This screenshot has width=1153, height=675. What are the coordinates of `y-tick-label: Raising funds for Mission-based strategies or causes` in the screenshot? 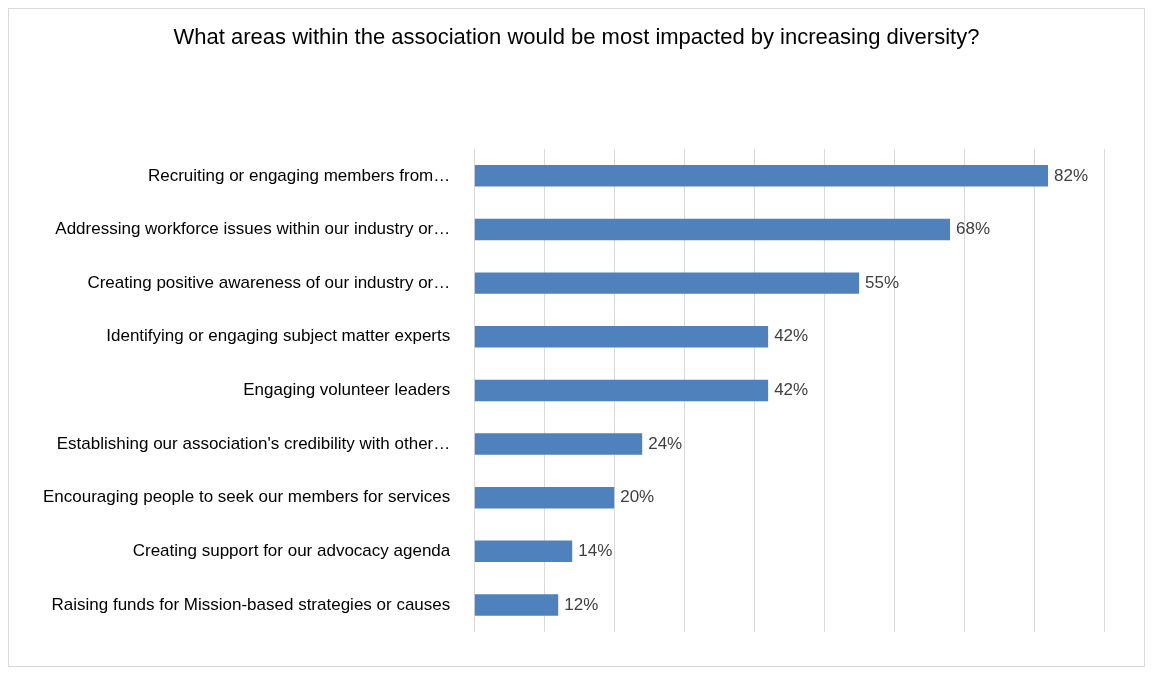 It's located at (251, 604).